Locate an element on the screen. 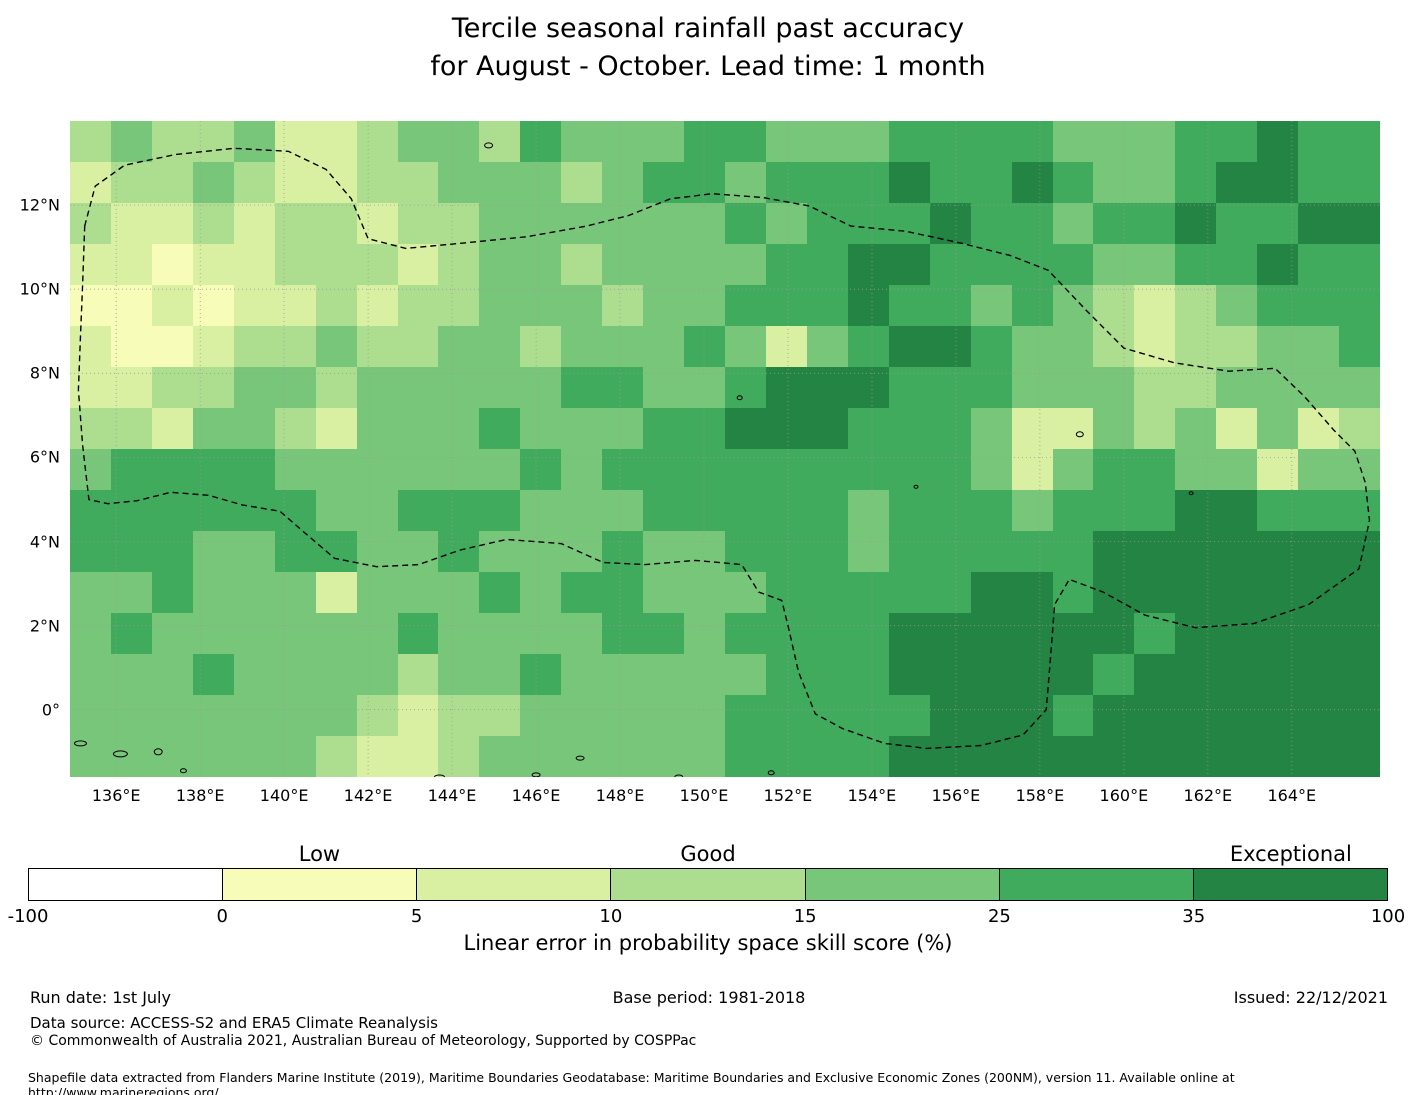 The image size is (1416, 1095). colorbar-tick-label: 100 is located at coordinates (1388, 916).